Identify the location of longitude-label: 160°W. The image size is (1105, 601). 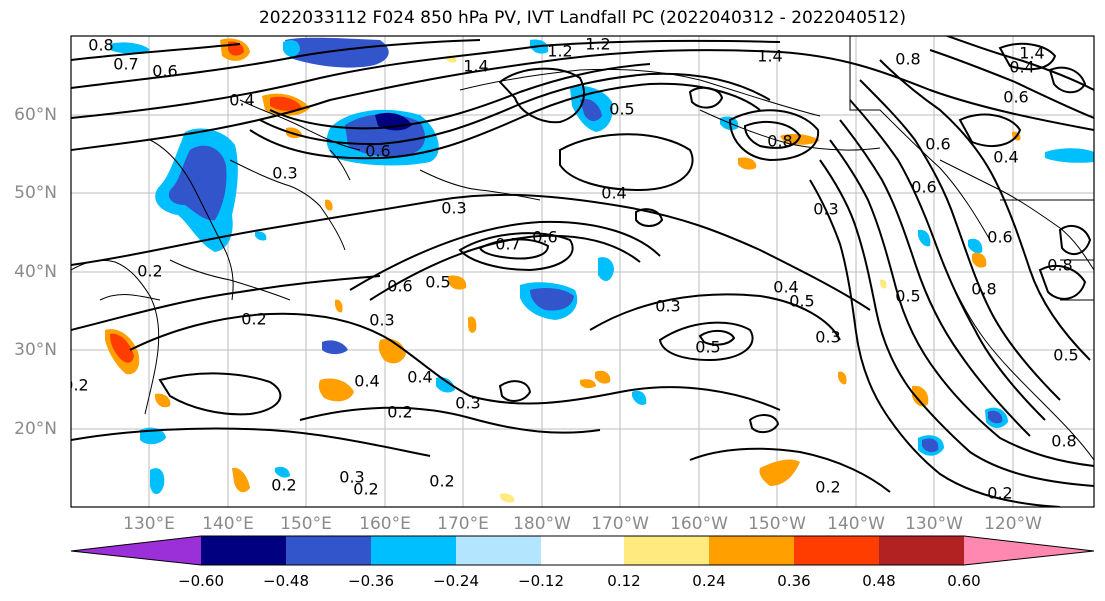
(699, 524).